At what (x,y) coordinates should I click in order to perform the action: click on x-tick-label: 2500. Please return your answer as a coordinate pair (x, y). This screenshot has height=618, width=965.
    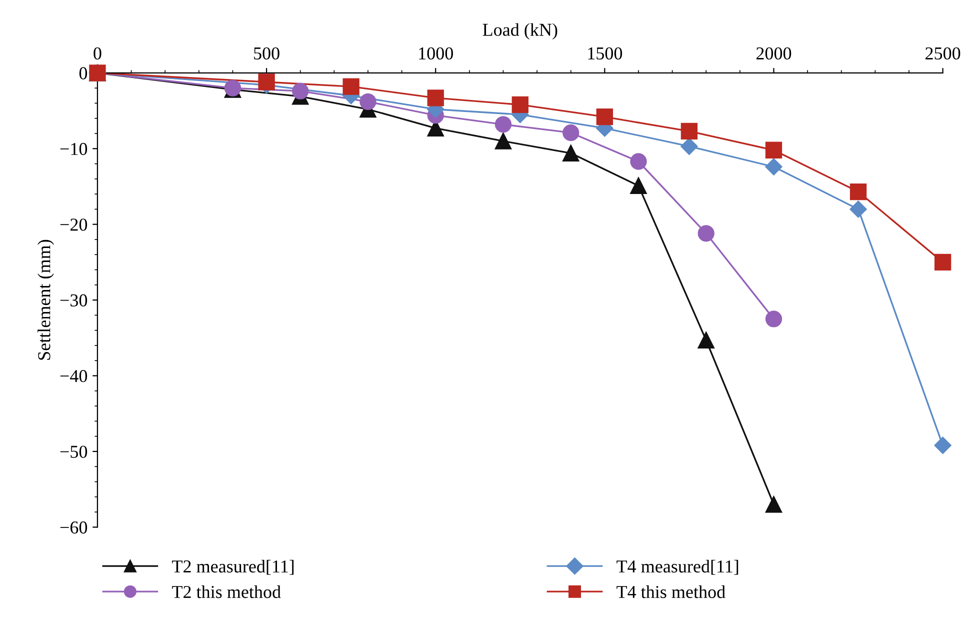
    Looking at the image, I should click on (943, 53).